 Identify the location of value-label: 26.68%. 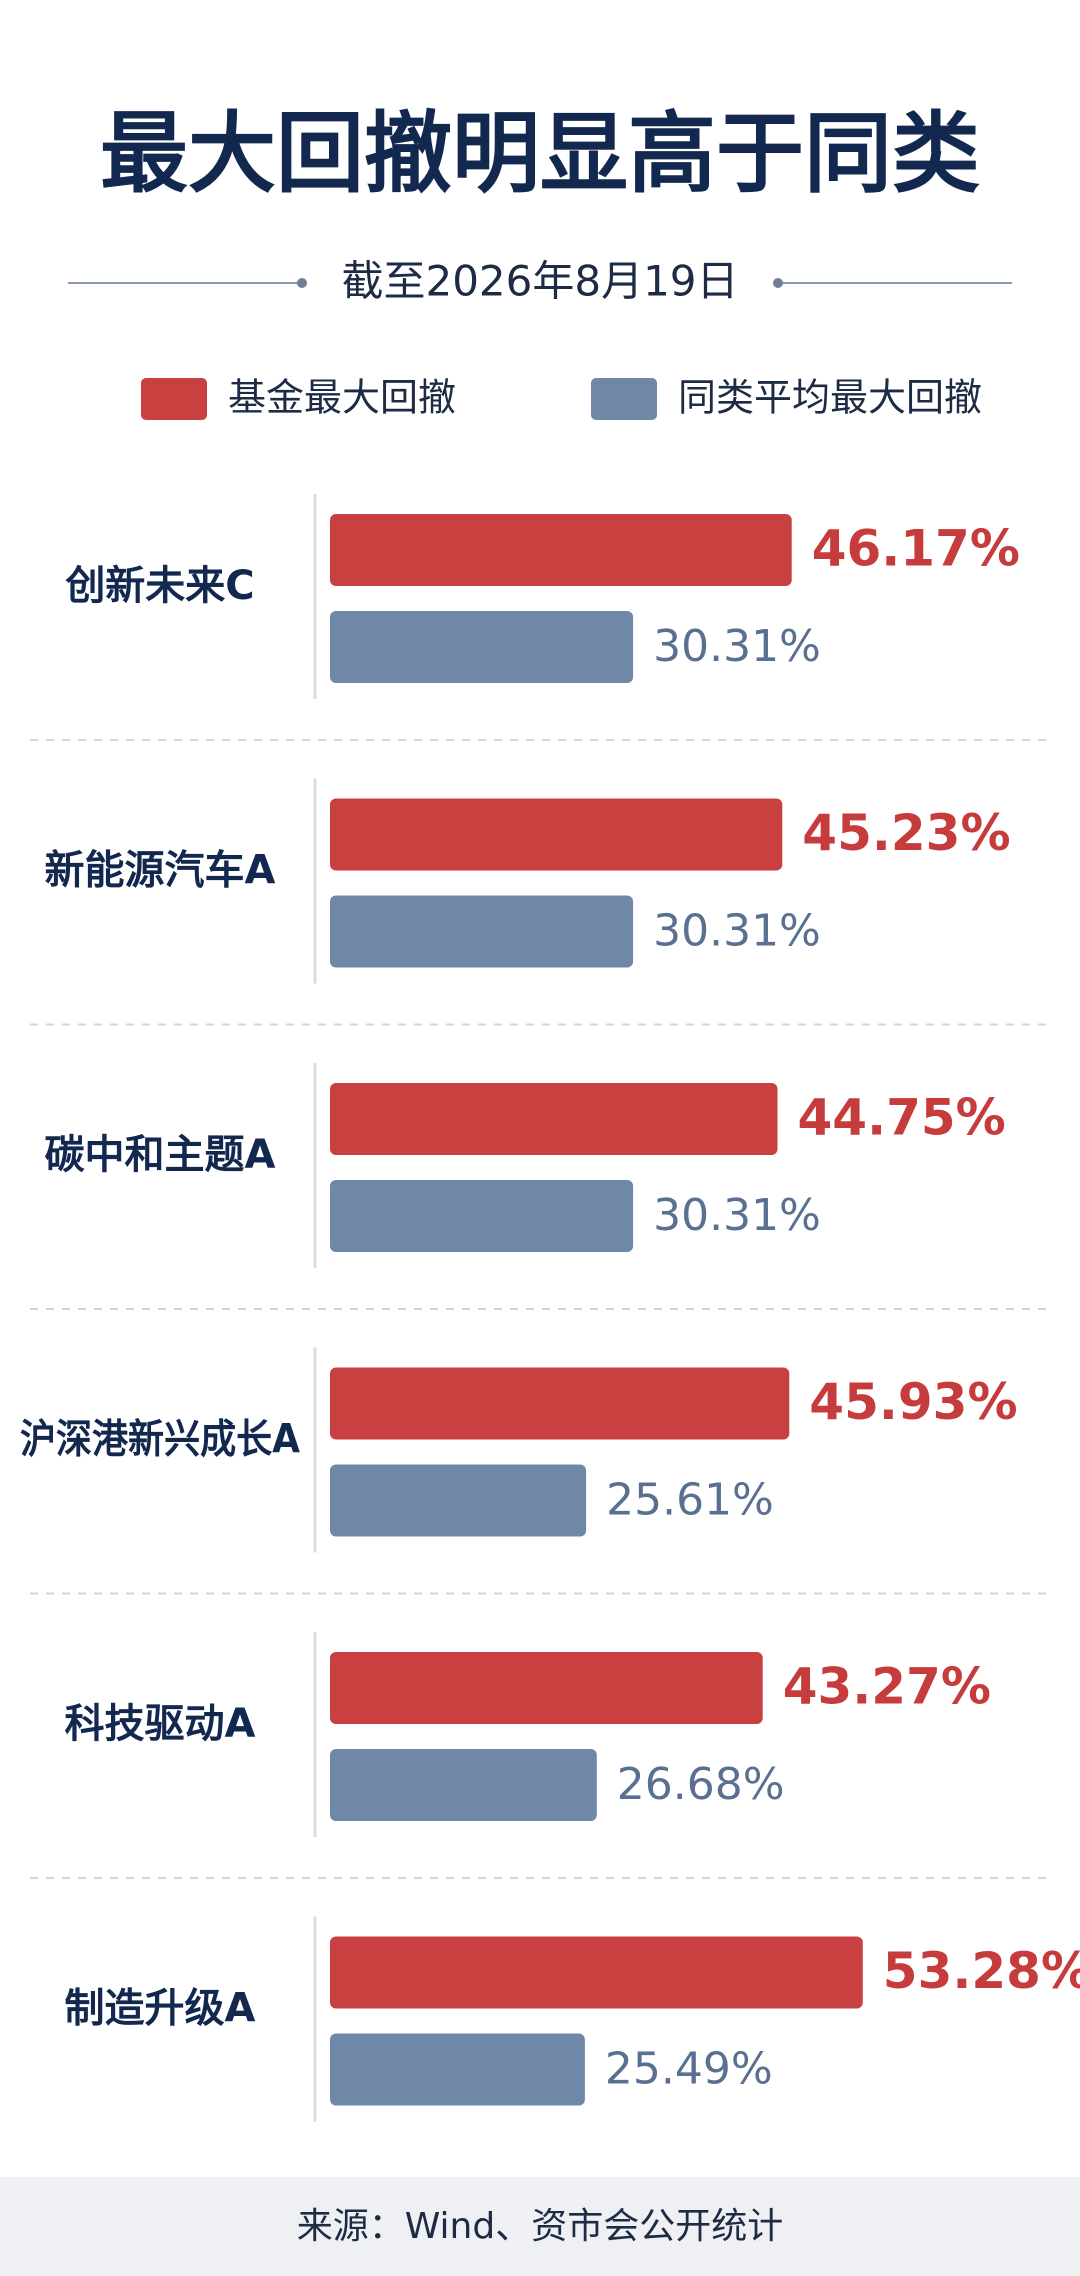
(701, 1784).